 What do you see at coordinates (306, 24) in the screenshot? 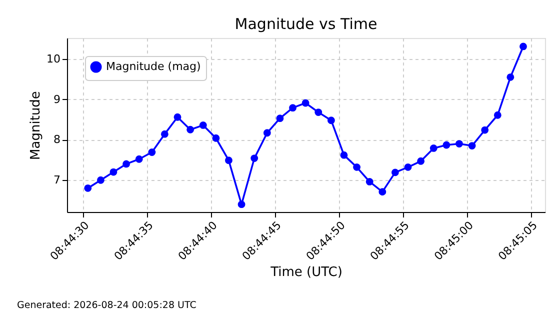
I see `chart-title: Magnitude vs Time` at bounding box center [306, 24].